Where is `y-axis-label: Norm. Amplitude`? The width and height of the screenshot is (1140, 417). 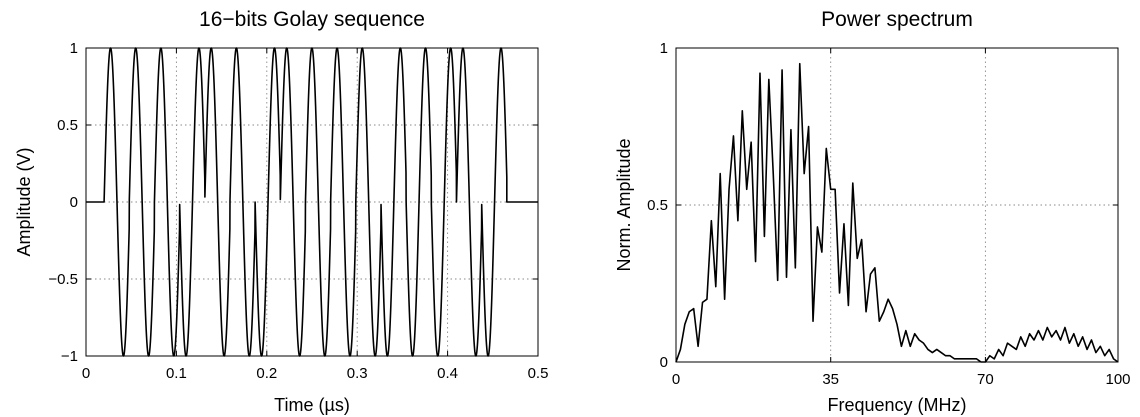
y-axis-label: Norm. Amplitude is located at coordinates (624, 204).